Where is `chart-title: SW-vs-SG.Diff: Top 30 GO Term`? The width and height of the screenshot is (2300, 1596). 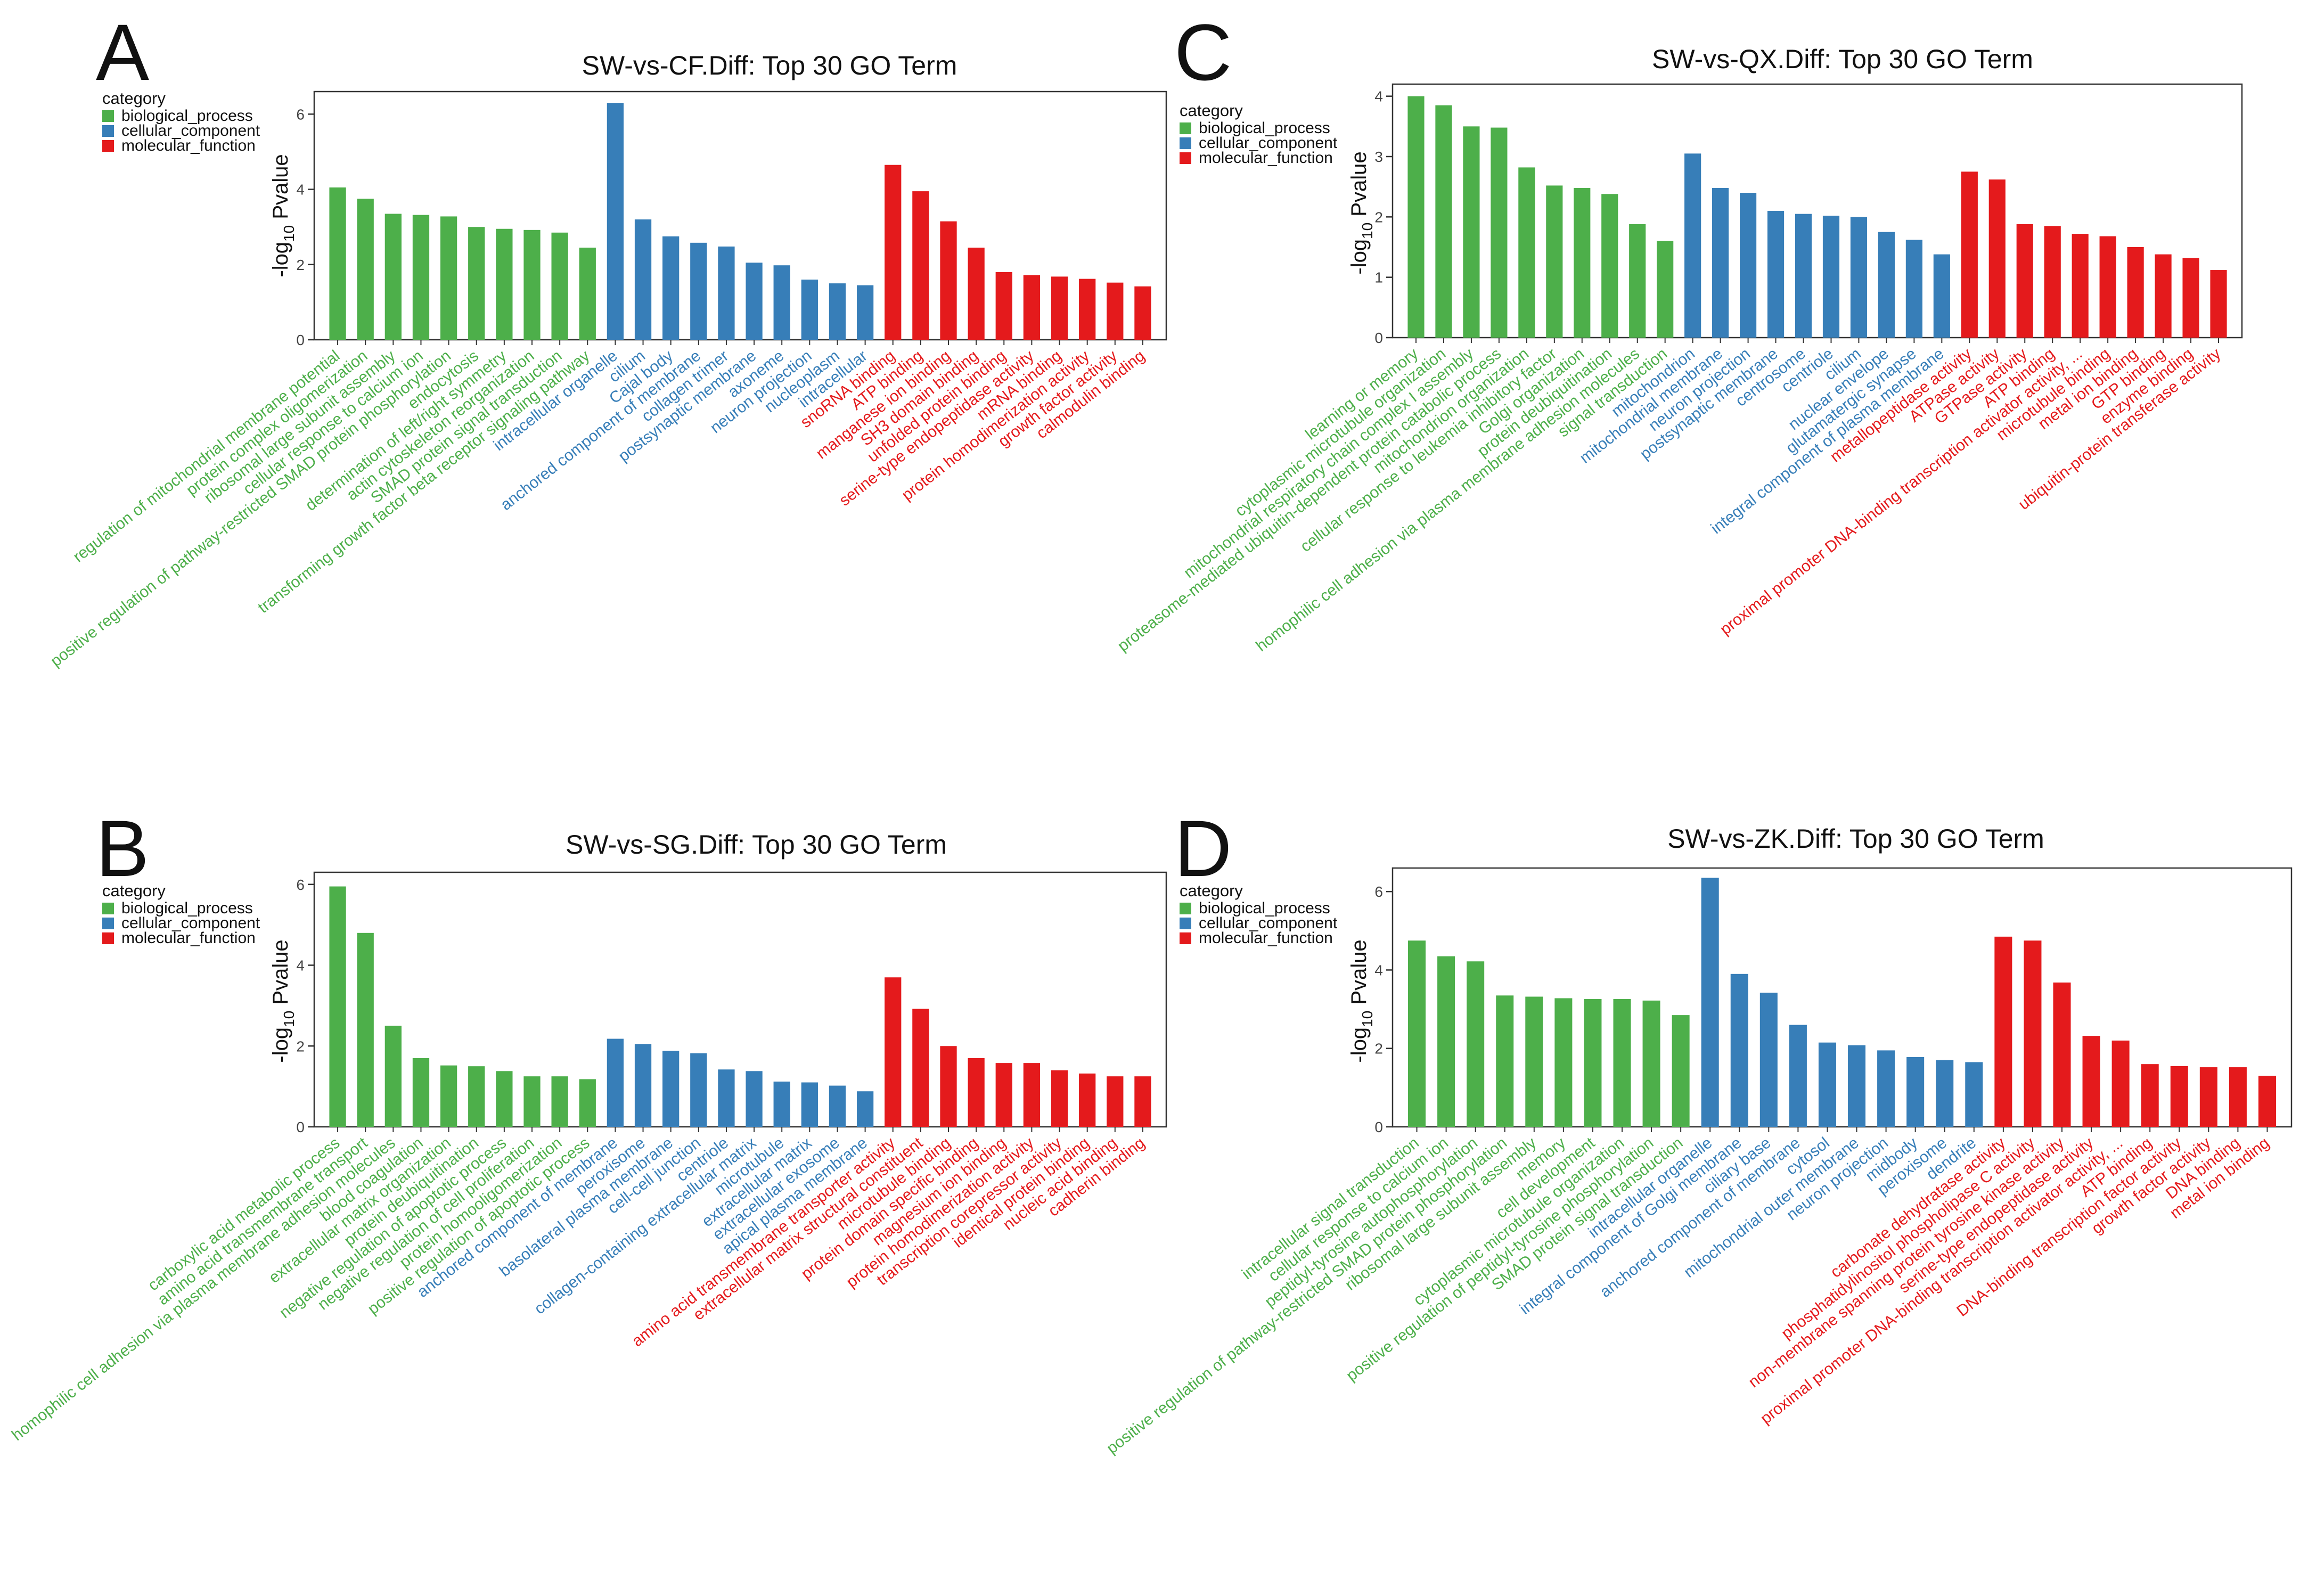 chart-title: SW-vs-SG.Diff: Top 30 GO Term is located at coordinates (756, 845).